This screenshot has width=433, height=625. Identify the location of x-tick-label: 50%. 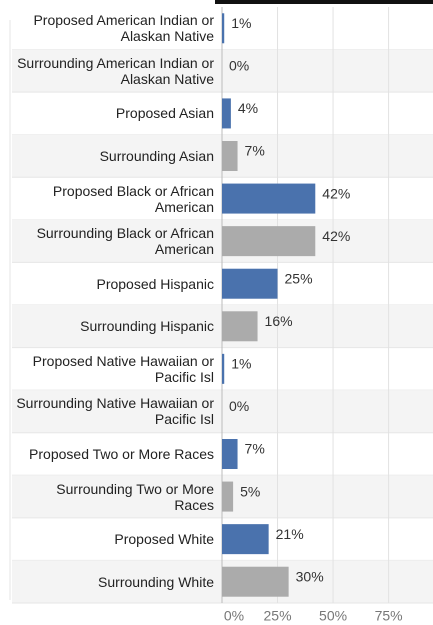
(333, 616).